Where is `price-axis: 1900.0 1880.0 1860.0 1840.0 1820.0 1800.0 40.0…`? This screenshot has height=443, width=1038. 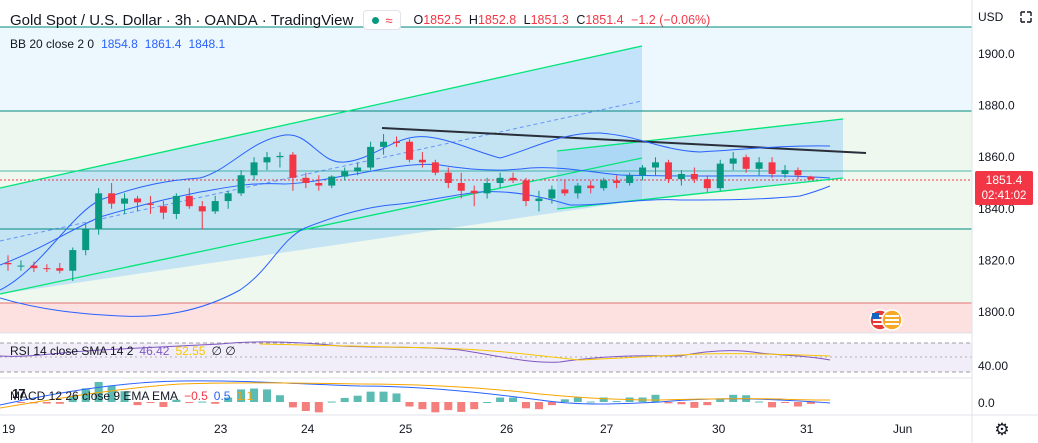 price-axis: 1900.0 1880.0 1860.0 1840.0 1820.0 1800.0 40.0… is located at coordinates (996, 228).